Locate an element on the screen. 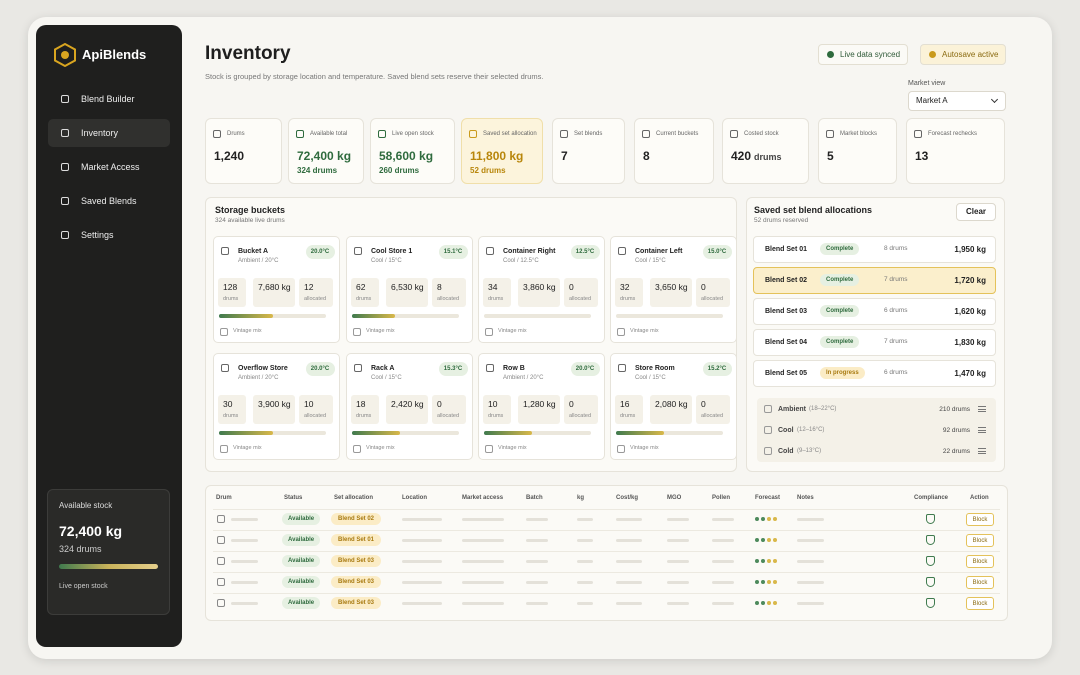 Image resolution: width=1080 pixels, height=675 pixels. kpi-value: 7 is located at coordinates (564, 156).